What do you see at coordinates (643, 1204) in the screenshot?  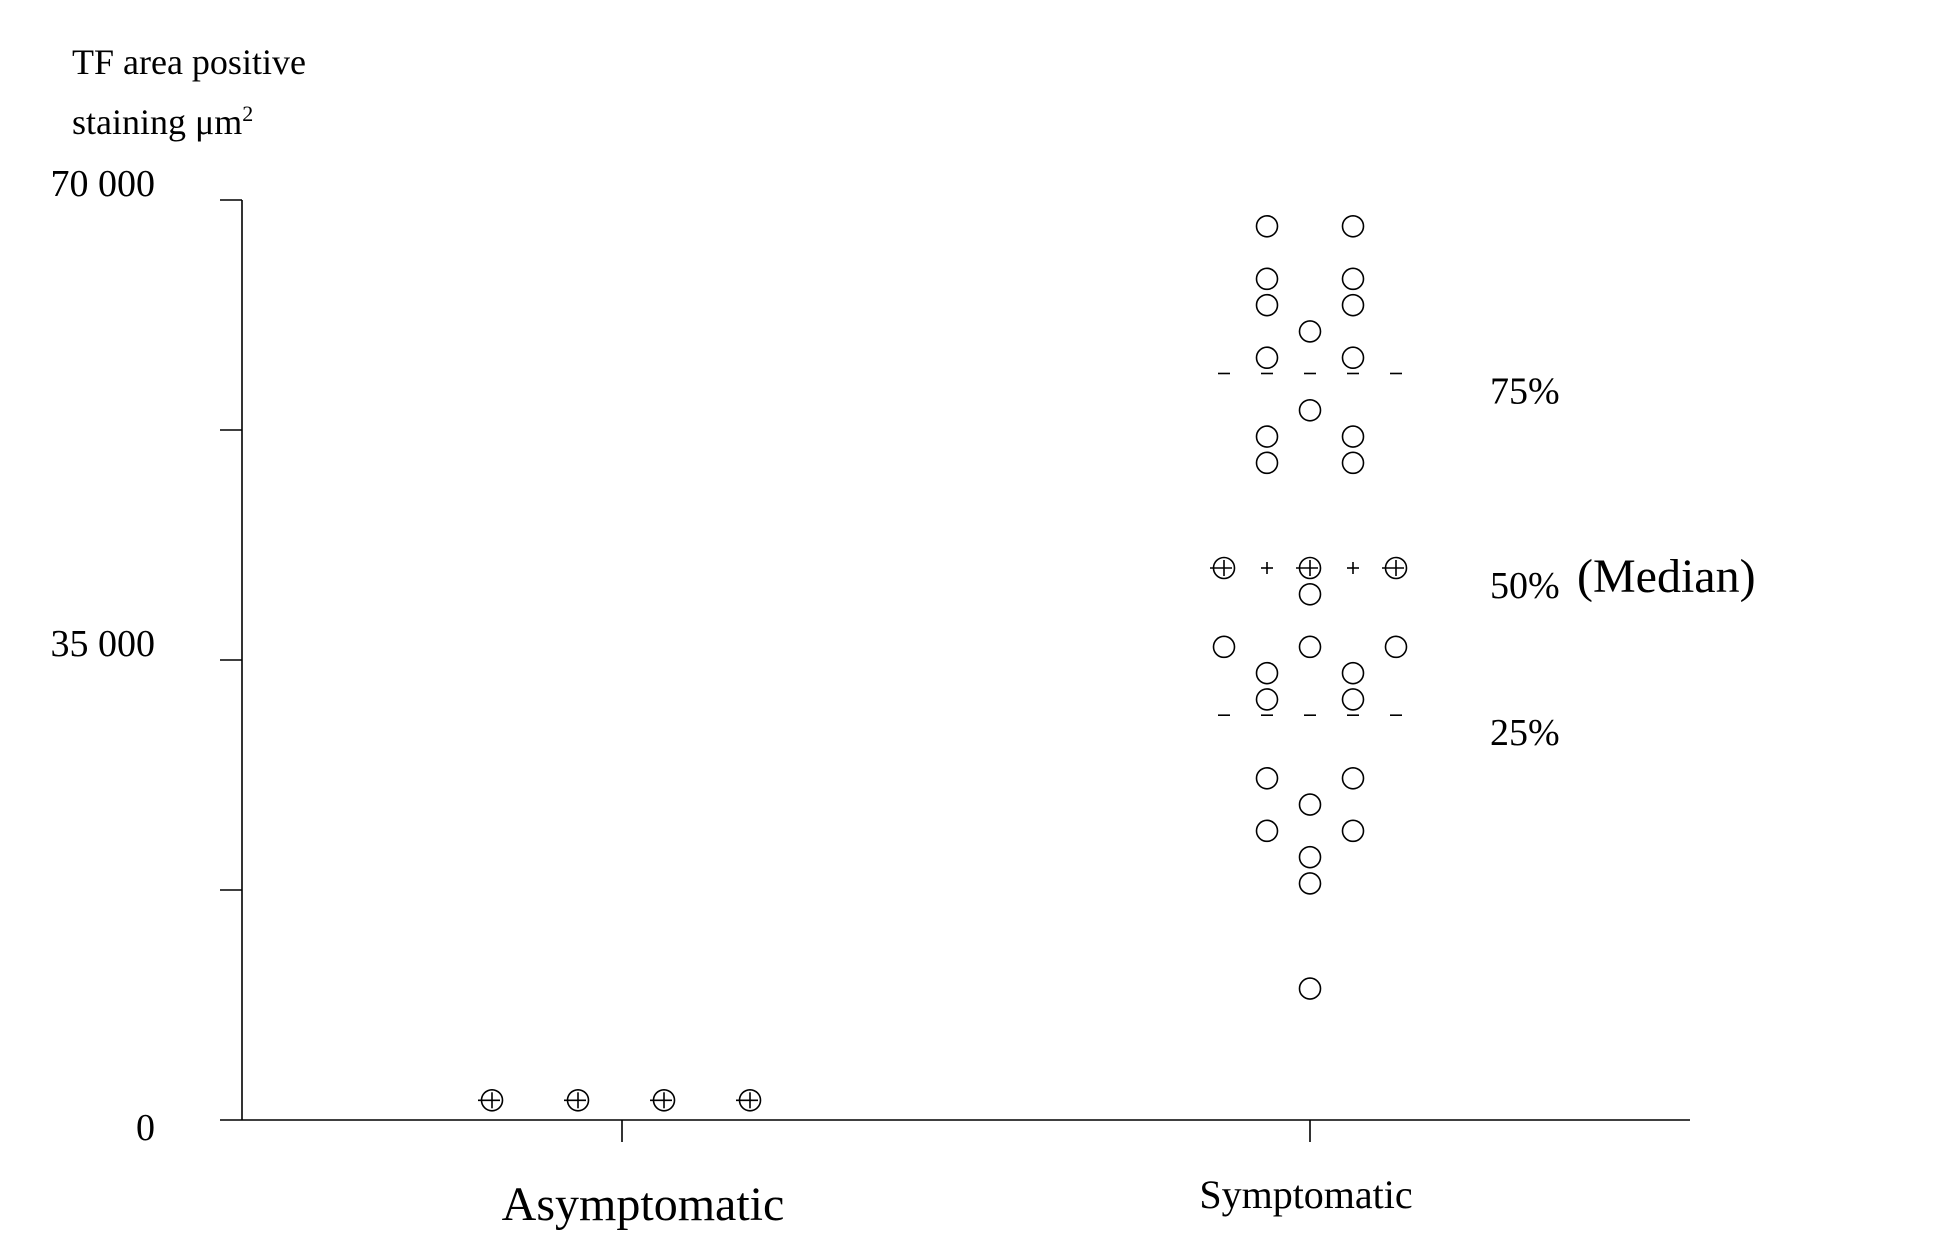 I see `x-tick-label: Asymptomatic` at bounding box center [643, 1204].